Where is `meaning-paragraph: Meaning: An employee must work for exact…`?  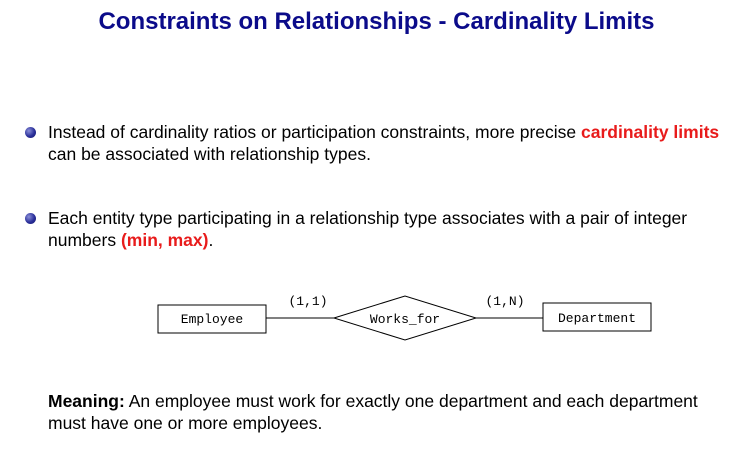 meaning-paragraph: Meaning: An employee must work for exact… is located at coordinates (393, 412).